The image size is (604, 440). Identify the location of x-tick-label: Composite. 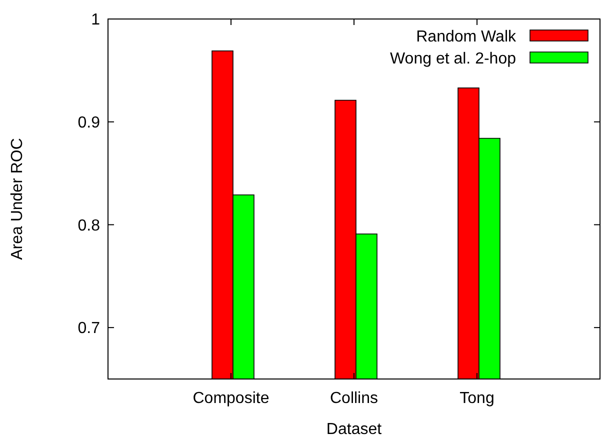
(231, 398).